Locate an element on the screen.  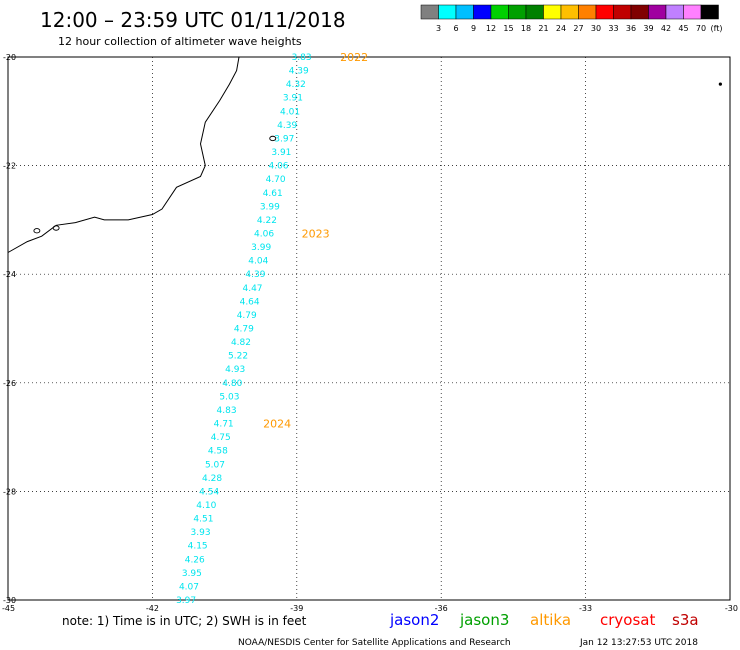
wave-height-label: 5.22 is located at coordinates (238, 357).